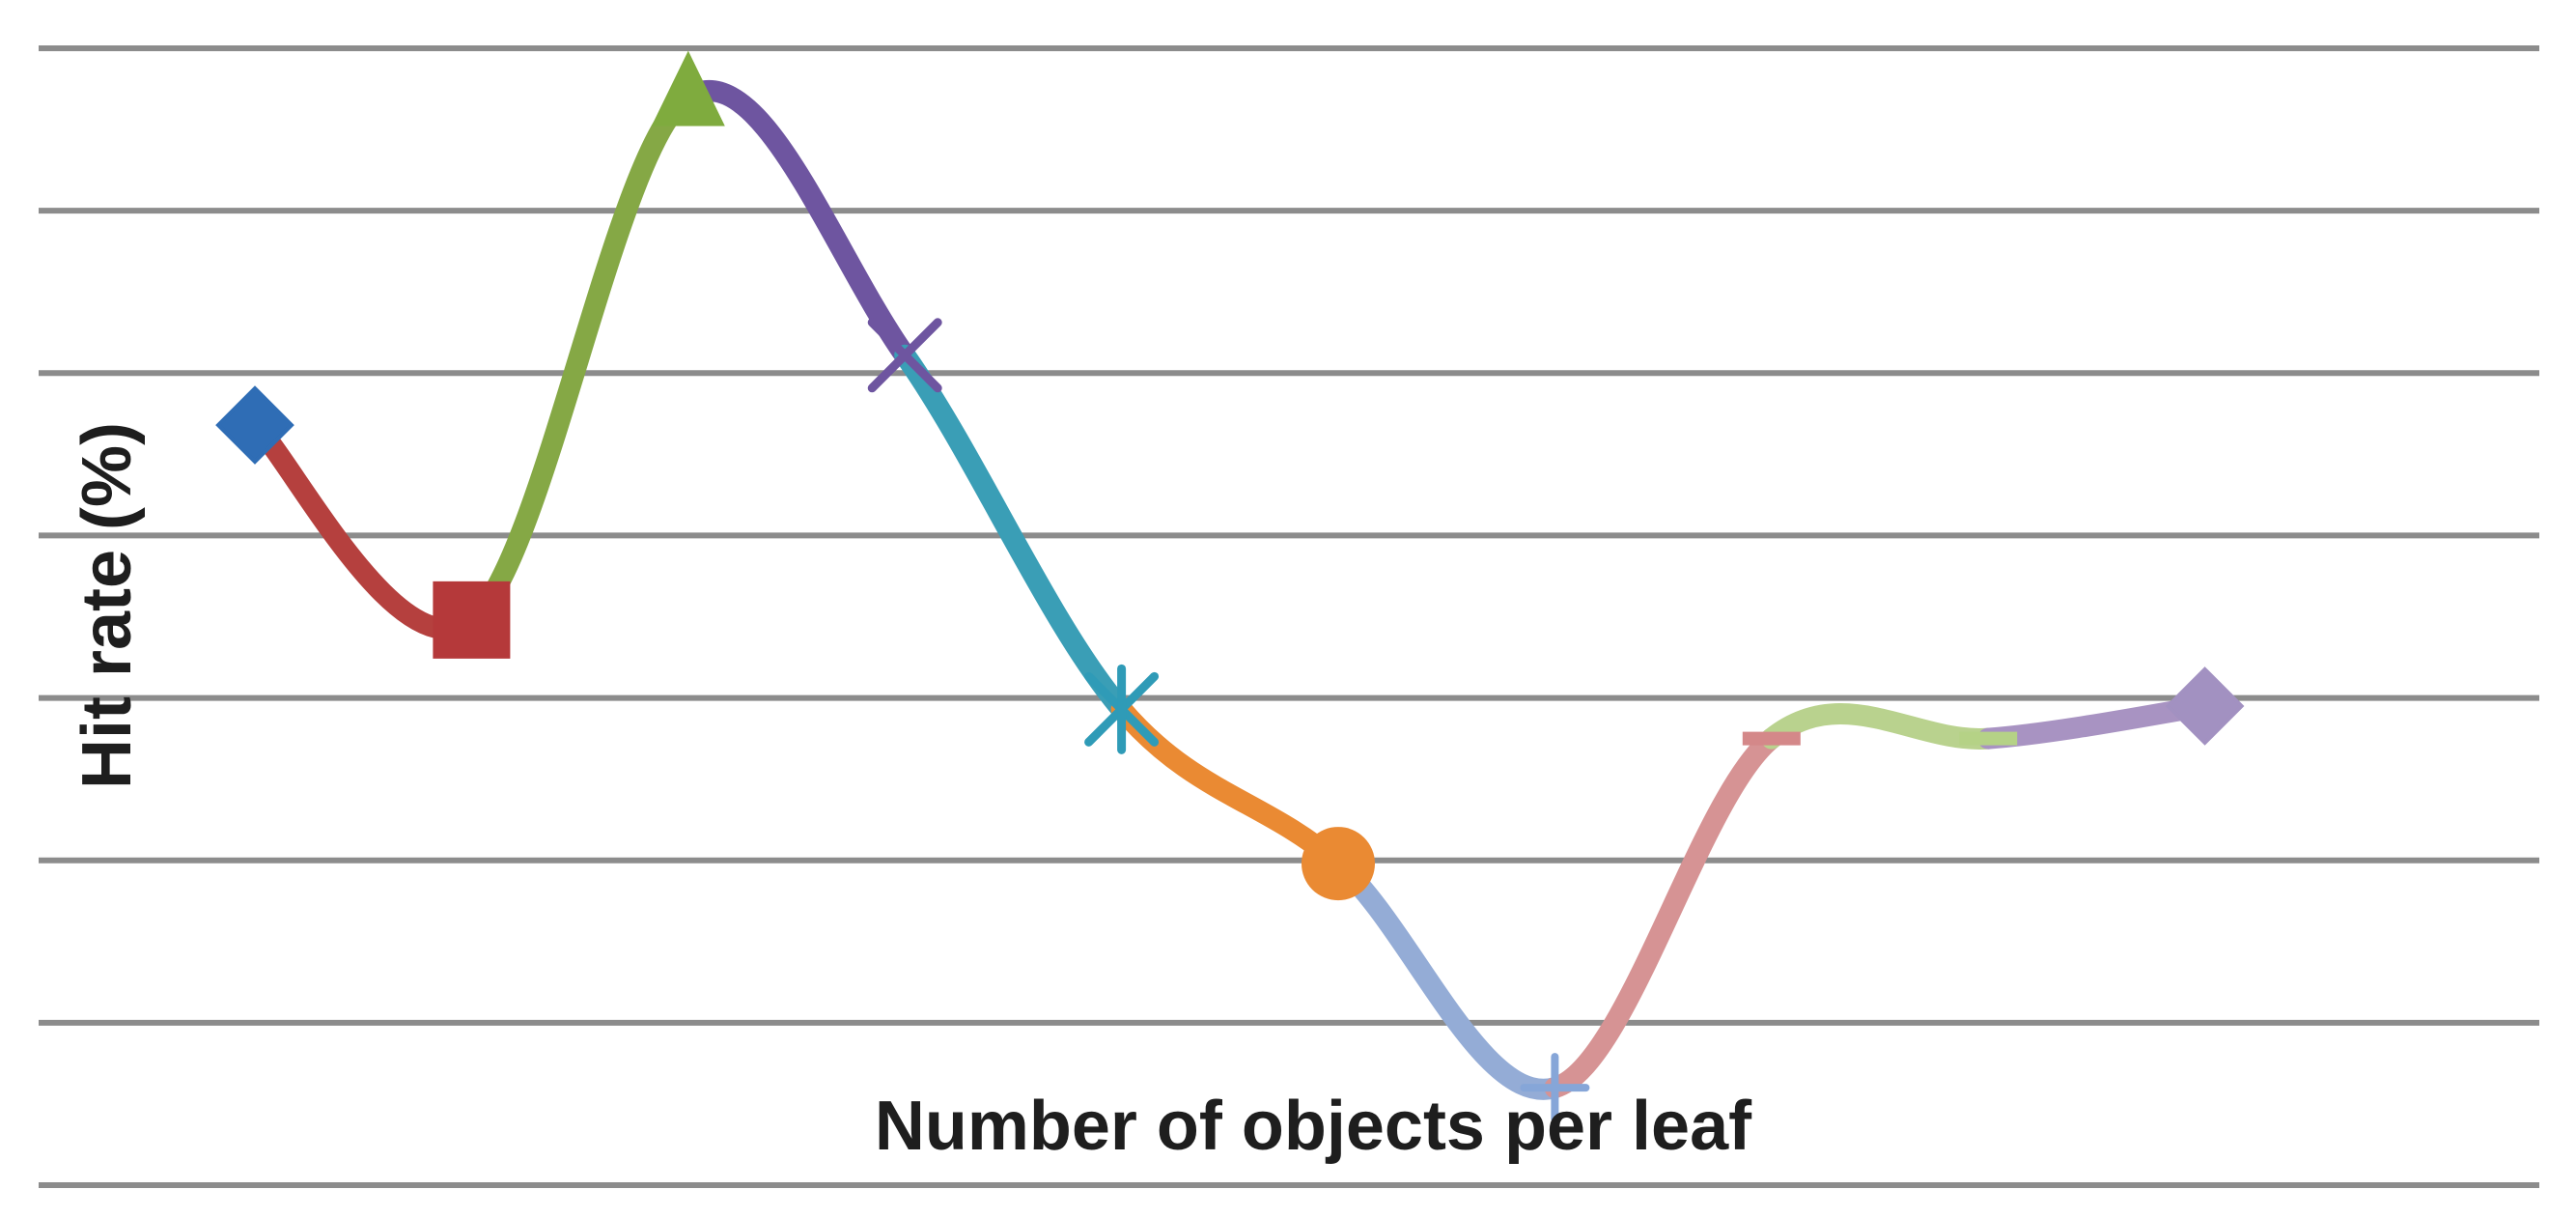 The width and height of the screenshot is (2576, 1218). What do you see at coordinates (1314, 1126) in the screenshot?
I see `x-axis-label: Number of objects per leaf` at bounding box center [1314, 1126].